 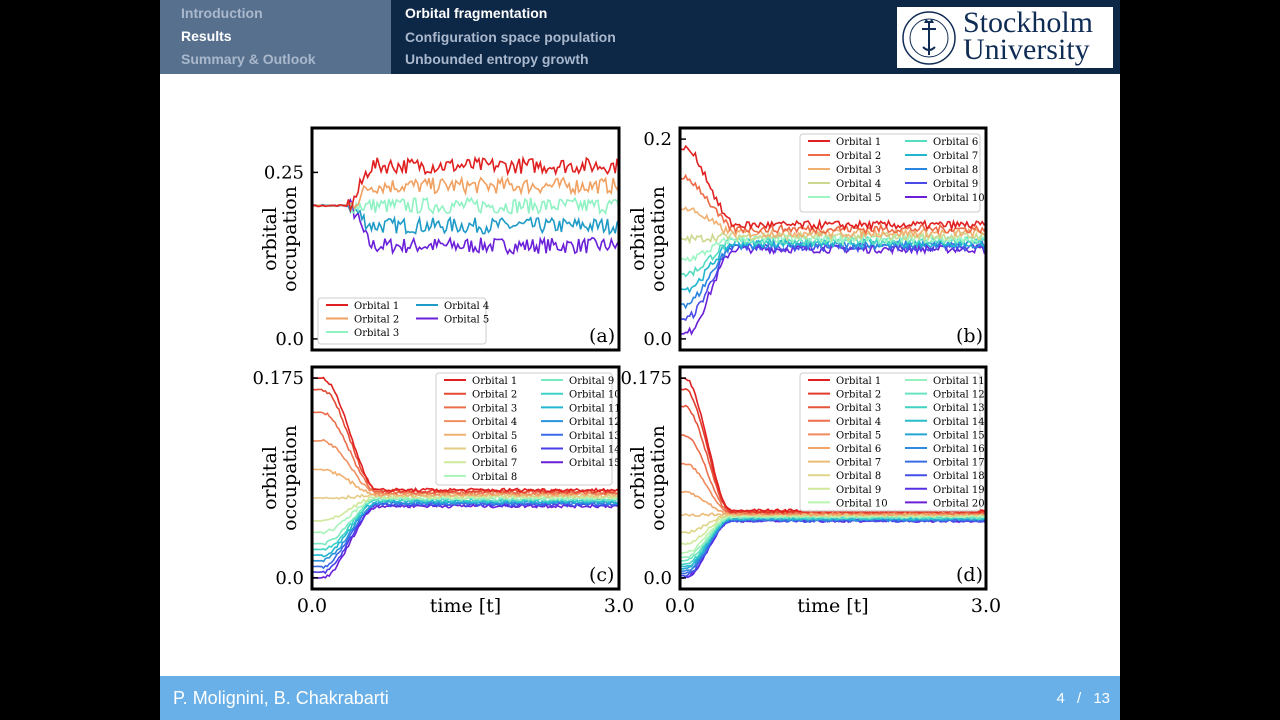 What do you see at coordinates (959, 395) in the screenshot?
I see `legend-label: Orbital 12` at bounding box center [959, 395].